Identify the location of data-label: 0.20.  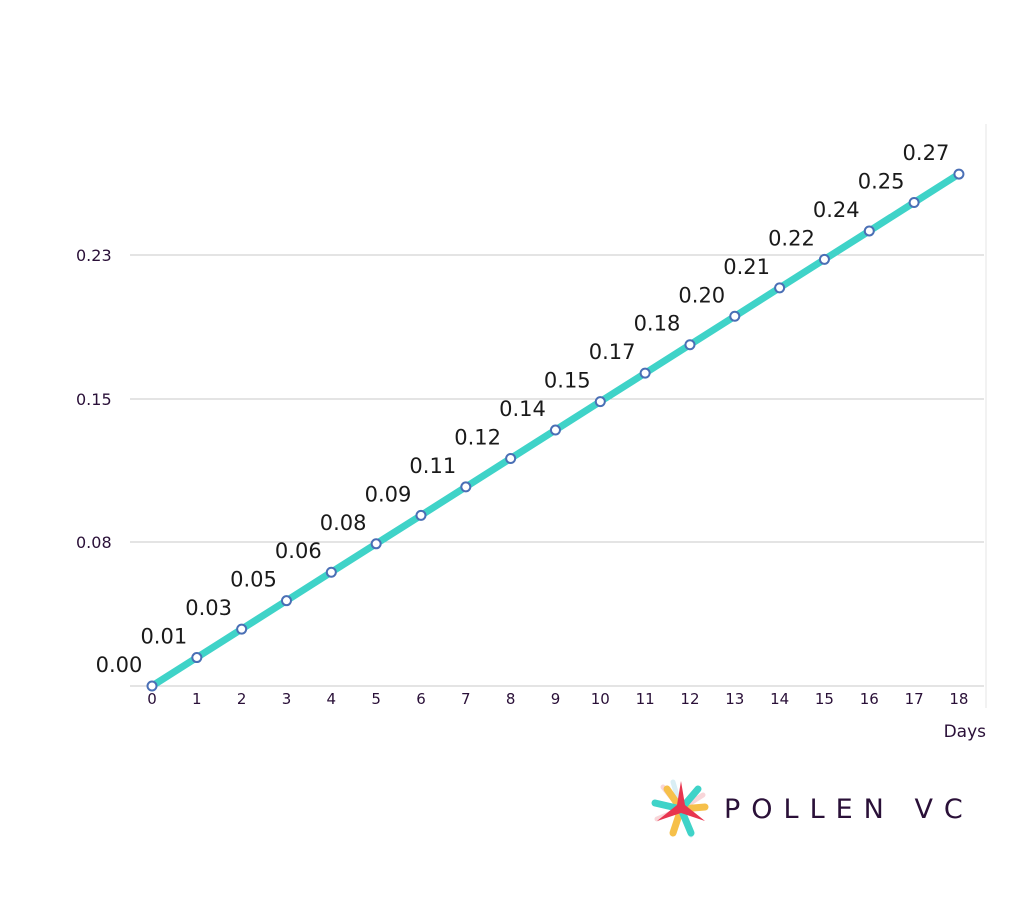
(701, 295).